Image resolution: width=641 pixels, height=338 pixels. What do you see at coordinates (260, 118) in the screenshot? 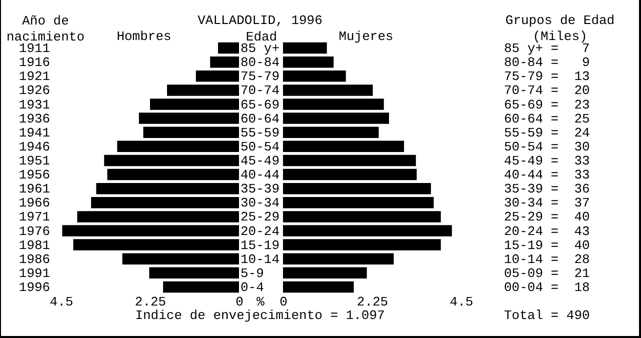
I see `y-tick-label: 60-64` at bounding box center [260, 118].